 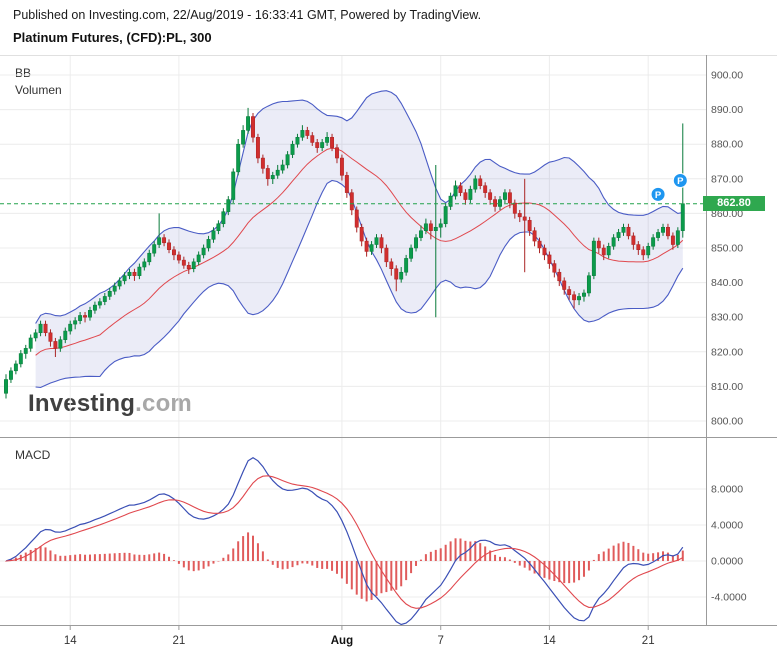 I want to click on svg-text: 7, so click(x=441, y=641).